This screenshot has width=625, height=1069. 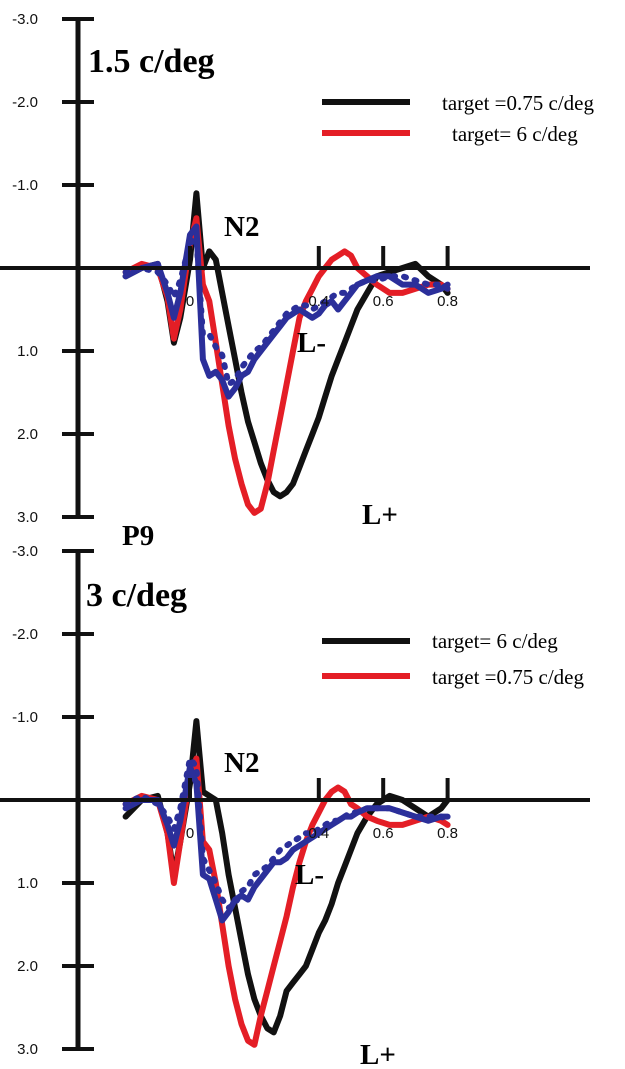 I want to click on legend: target= 6 c/deg target =0.75 c/deg, so click(x=453, y=659).